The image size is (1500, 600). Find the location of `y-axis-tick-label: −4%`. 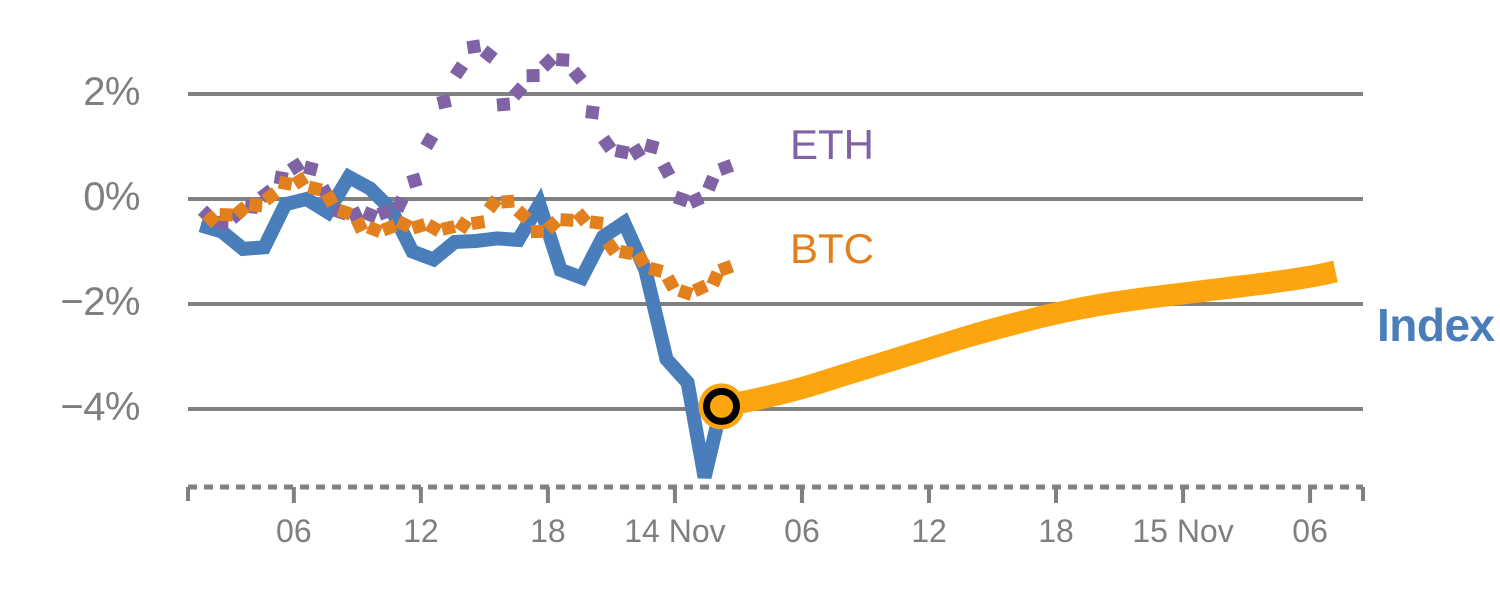

y-axis-tick-label: −4% is located at coordinates (100, 407).